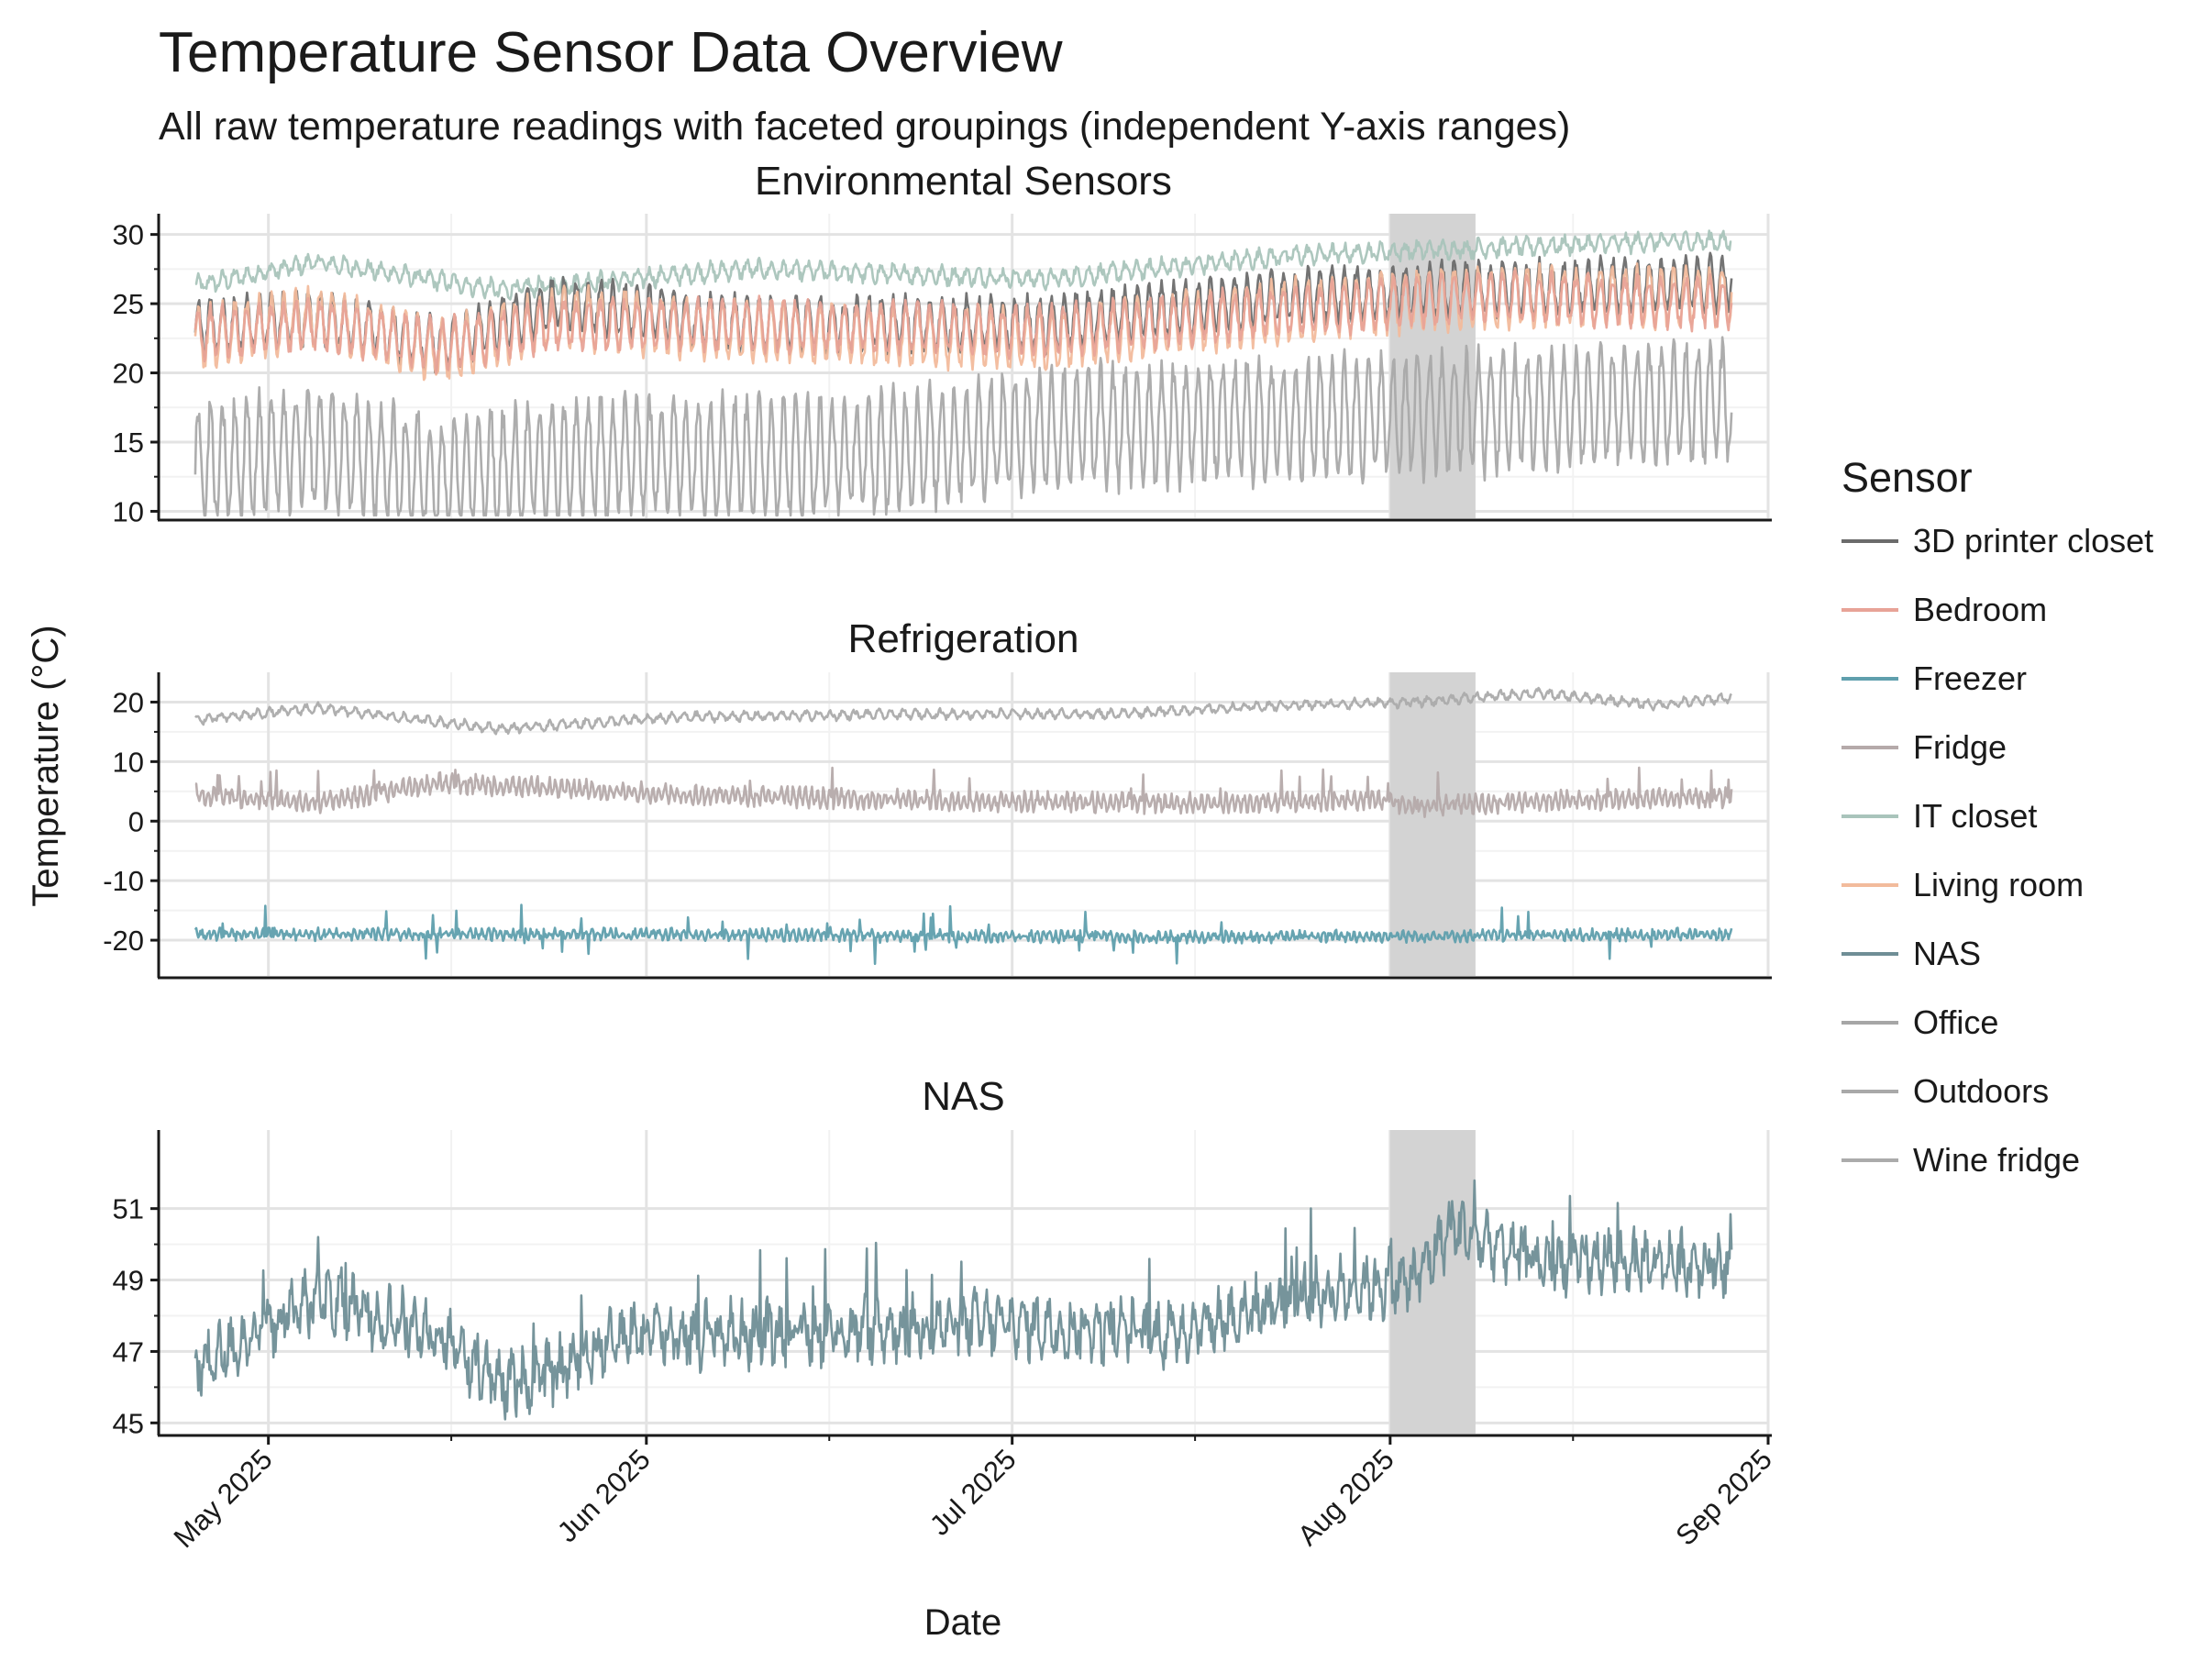  Describe the element at coordinates (1956, 1022) in the screenshot. I see `legend-label: Office` at that location.